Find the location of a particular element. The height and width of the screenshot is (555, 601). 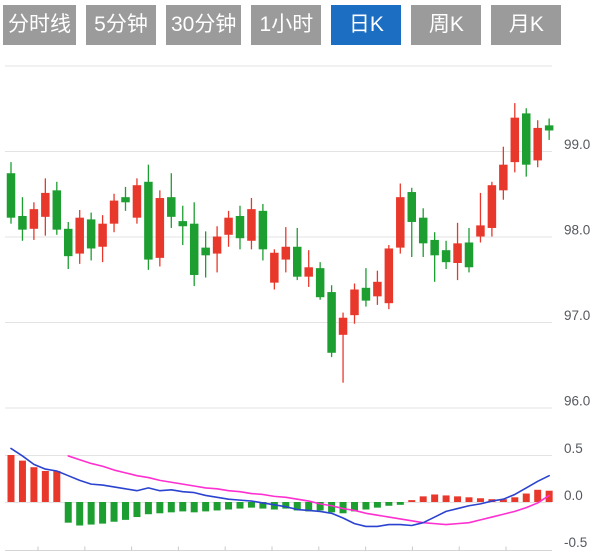

dea-line is located at coordinates (308, 490).